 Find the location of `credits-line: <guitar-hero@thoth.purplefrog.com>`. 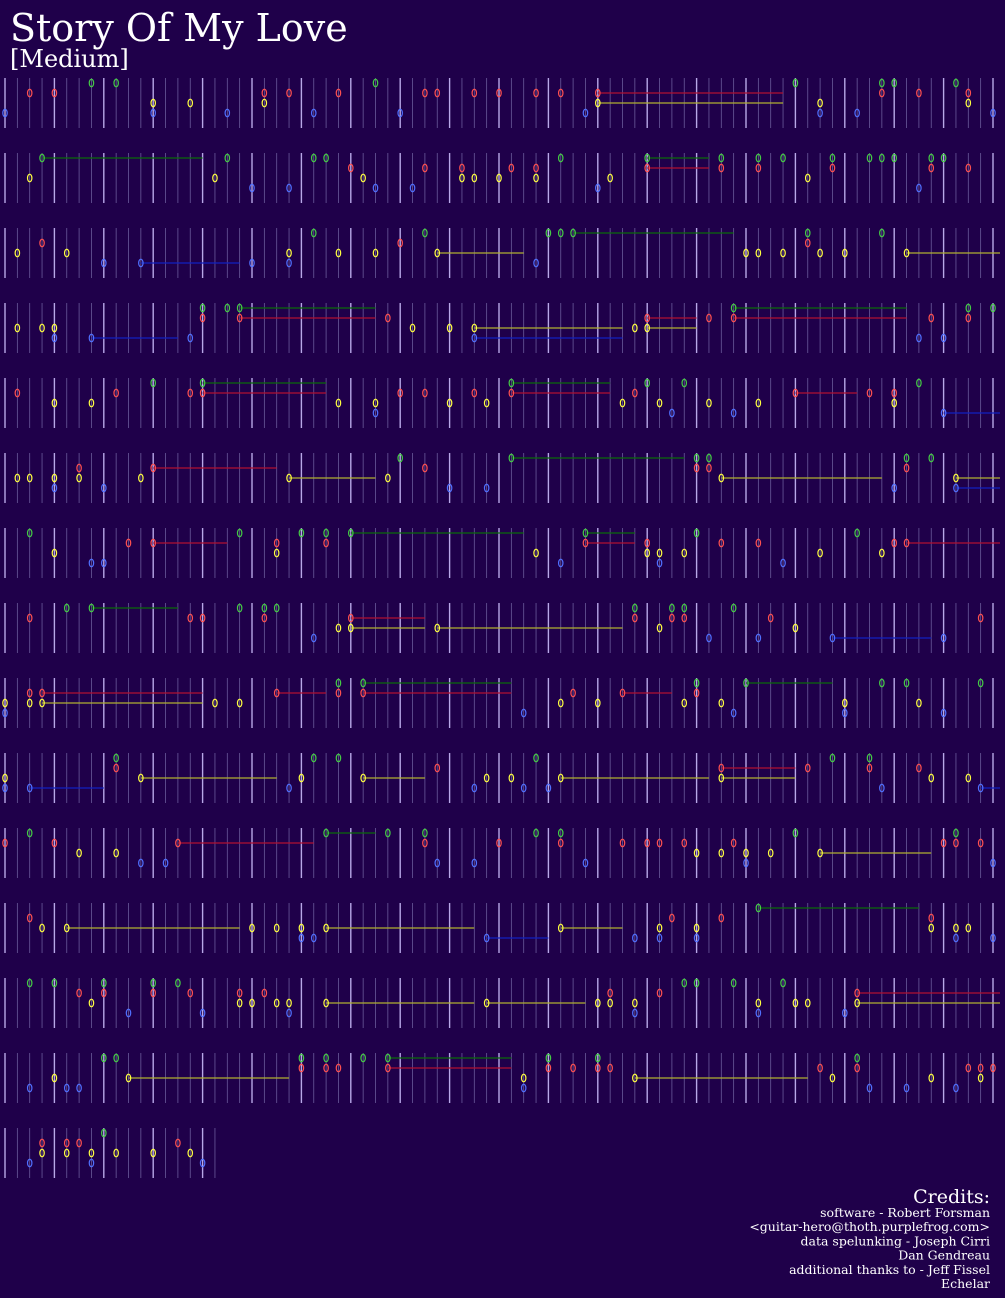

credits-line: <guitar-hero@thoth.purplefrog.com> is located at coordinates (869, 1226).